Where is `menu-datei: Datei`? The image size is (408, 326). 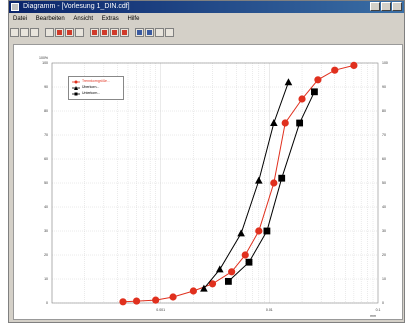
menu-datei: Datei is located at coordinates (20, 19).